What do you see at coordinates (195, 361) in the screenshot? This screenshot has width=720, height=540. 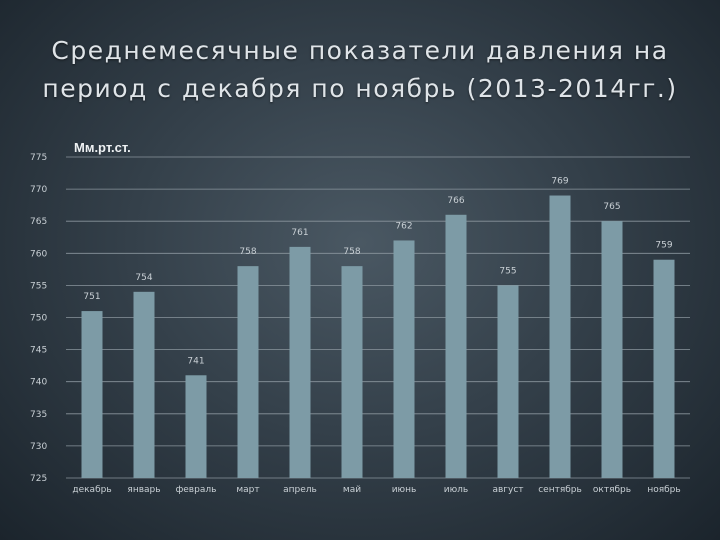 I see `data-label: 741` at bounding box center [195, 361].